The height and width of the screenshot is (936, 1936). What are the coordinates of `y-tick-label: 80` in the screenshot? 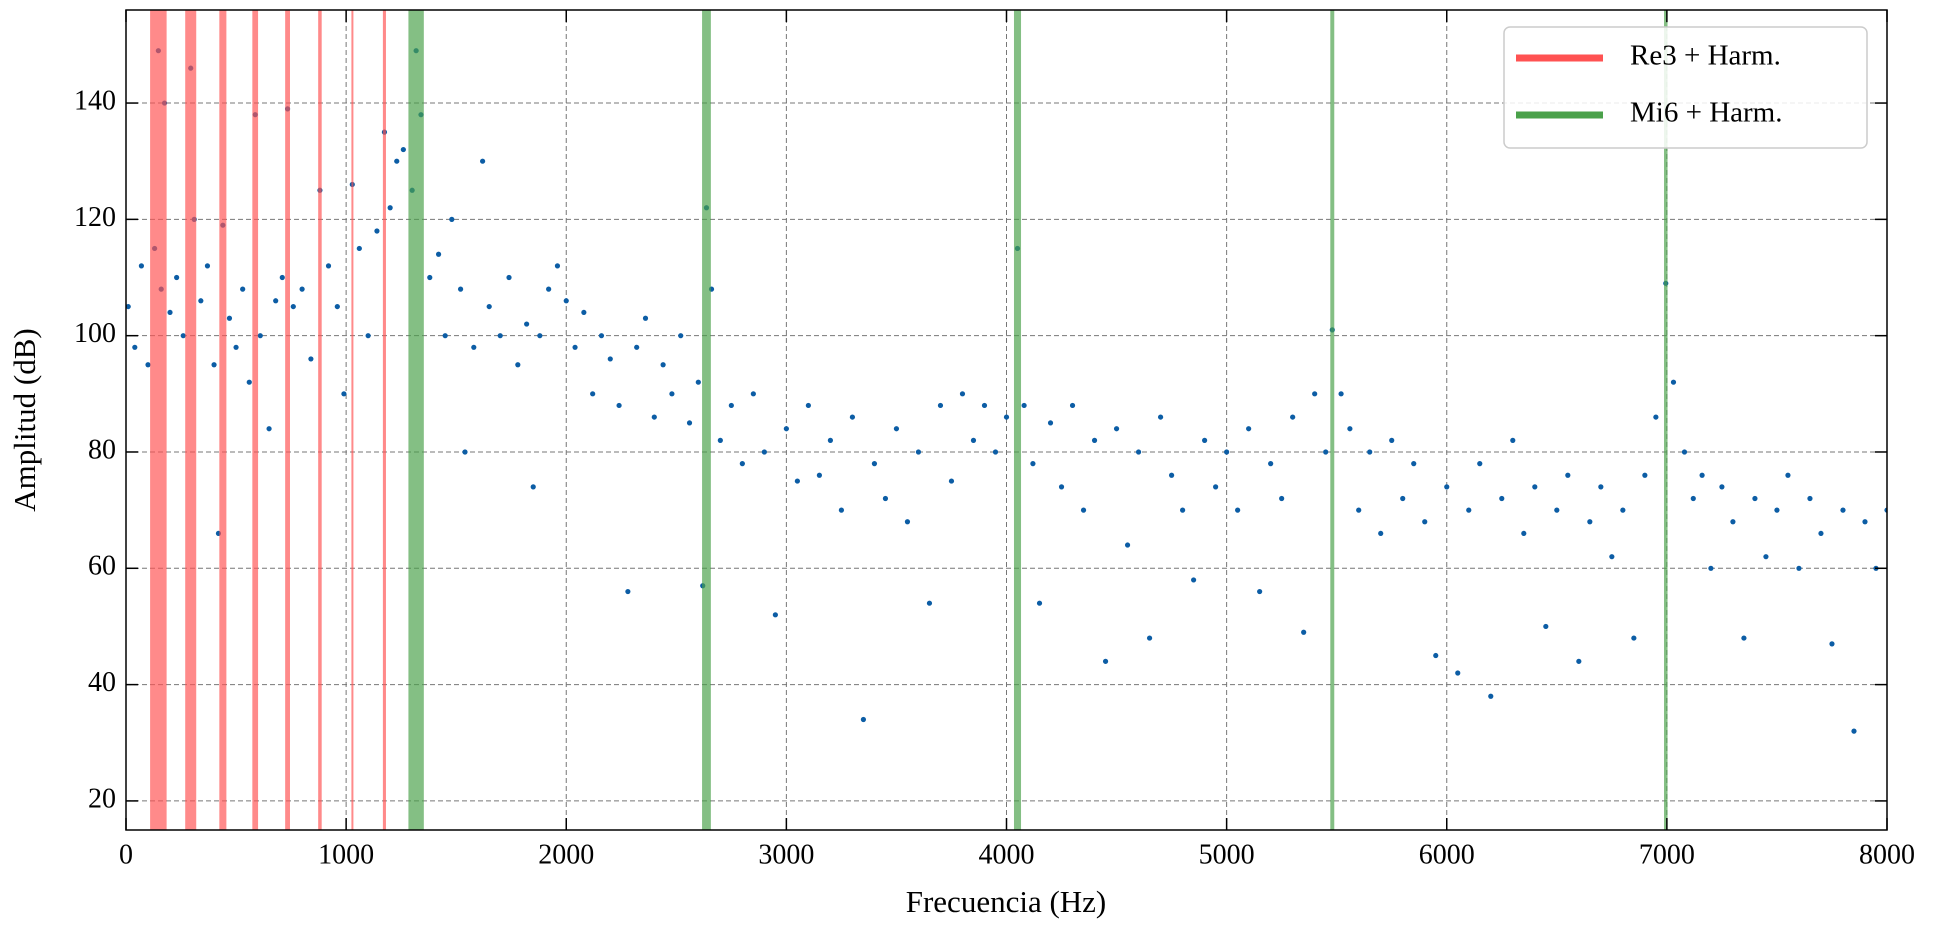 It's located at (102, 449).